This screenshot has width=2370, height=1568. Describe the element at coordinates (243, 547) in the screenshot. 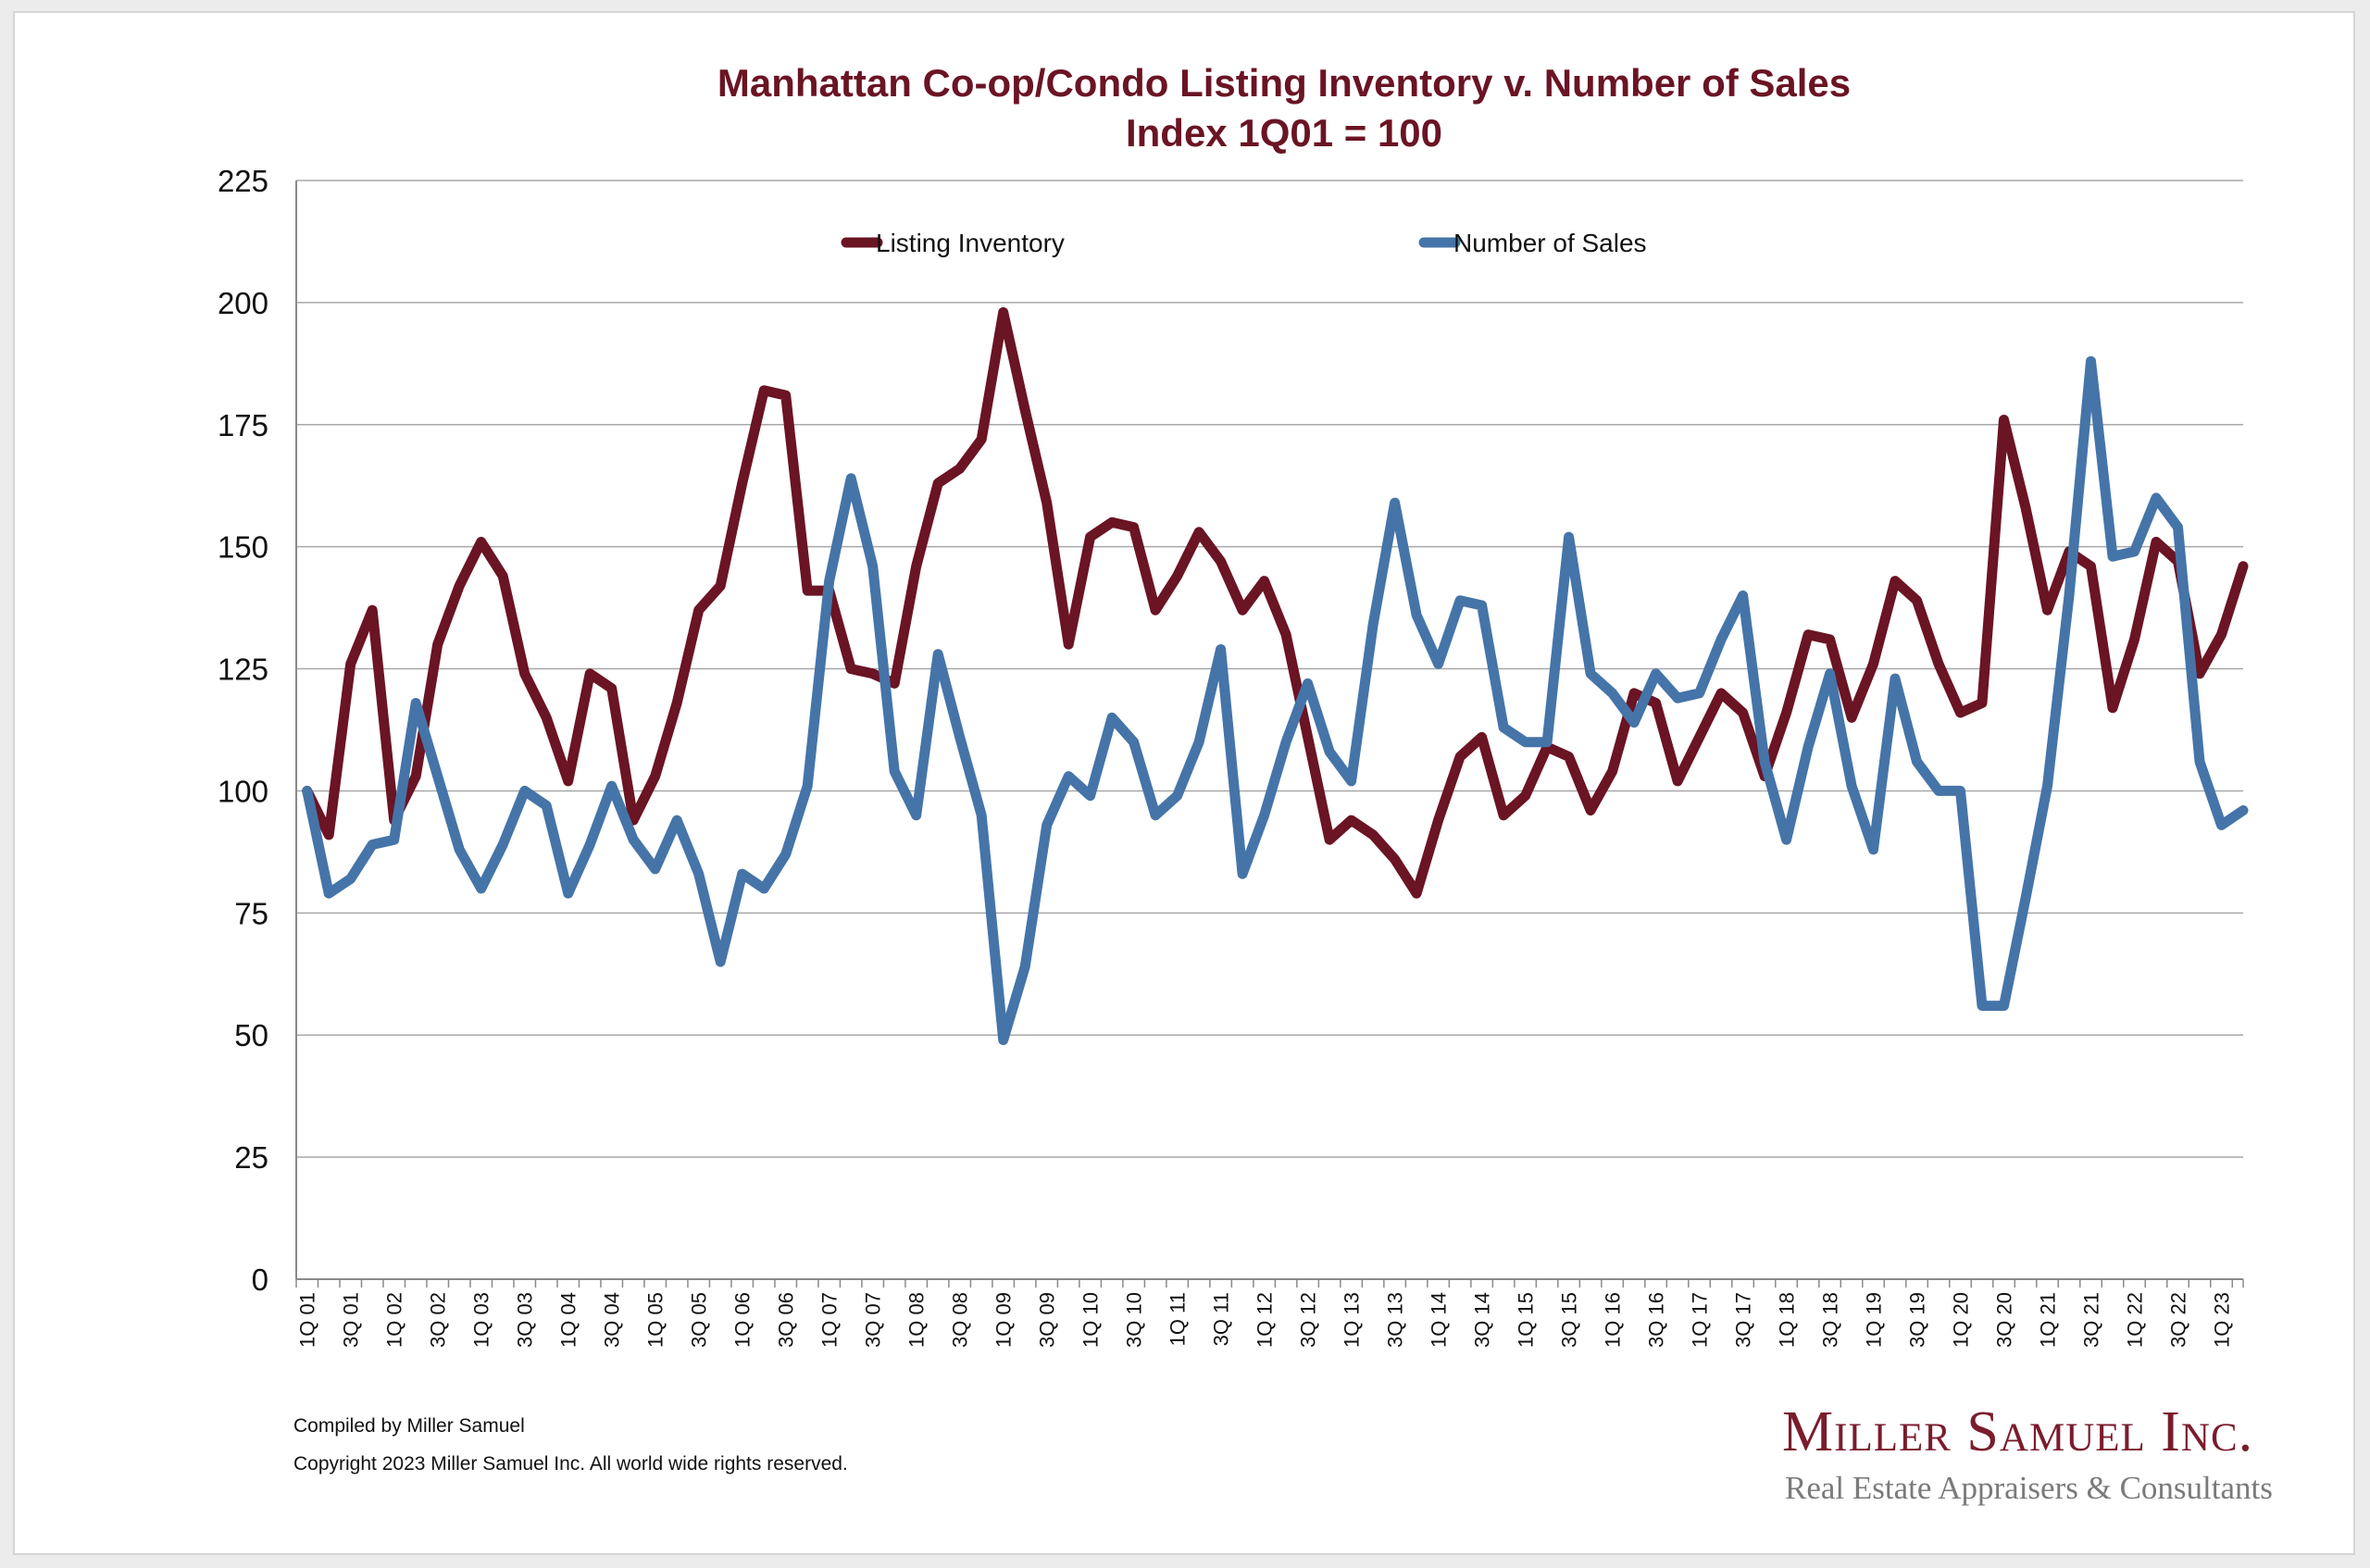

I see `y-tick-label: 150` at that location.